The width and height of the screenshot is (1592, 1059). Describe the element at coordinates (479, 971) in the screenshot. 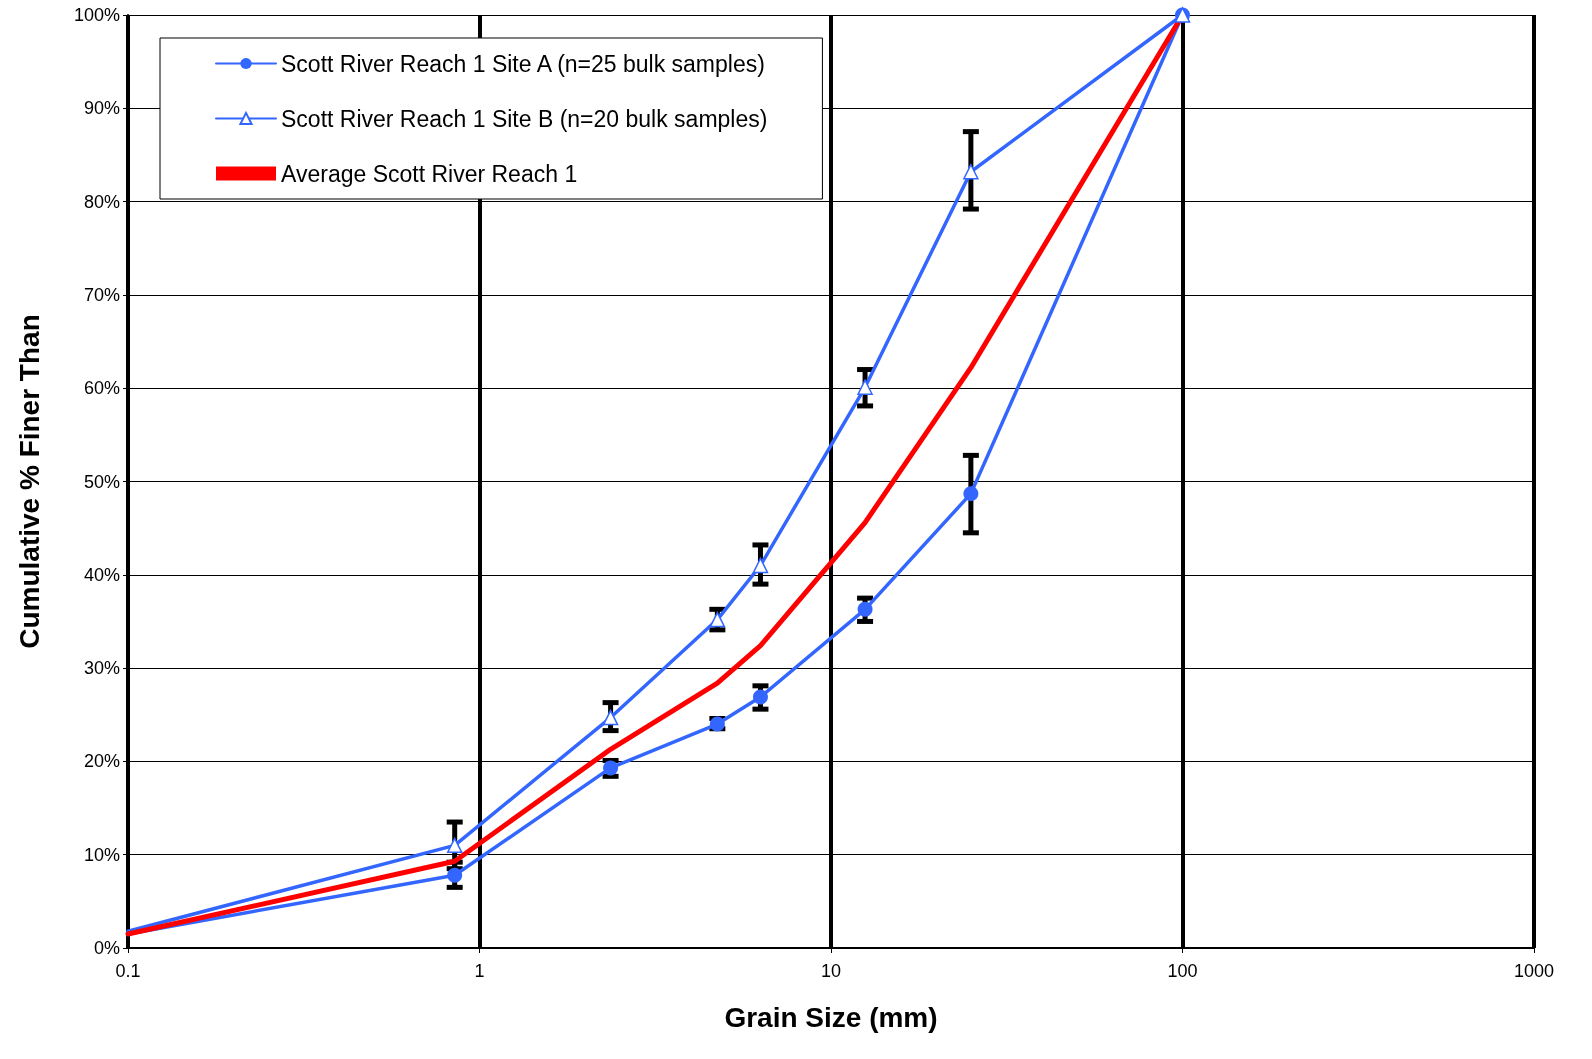

I see `x-tick-label: 1` at that location.